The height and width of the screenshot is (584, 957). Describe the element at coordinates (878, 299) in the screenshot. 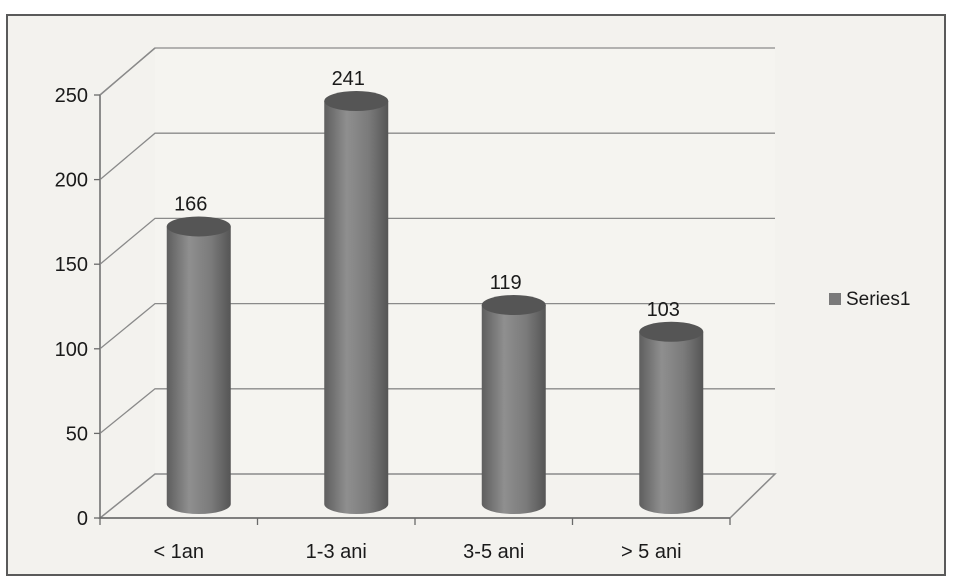

I see `legend-label: Series1` at that location.